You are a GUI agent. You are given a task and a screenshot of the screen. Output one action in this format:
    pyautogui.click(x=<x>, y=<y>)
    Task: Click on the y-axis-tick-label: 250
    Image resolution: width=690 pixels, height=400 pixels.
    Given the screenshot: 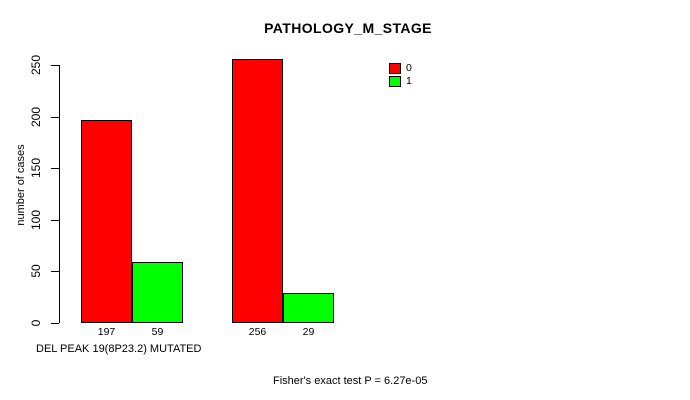 What is the action you would take?
    pyautogui.click(x=36, y=65)
    